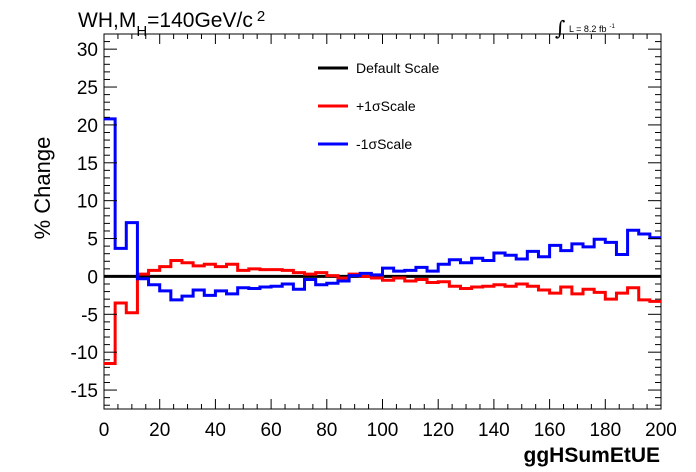 The height and width of the screenshot is (472, 696). What do you see at coordinates (550, 430) in the screenshot?
I see `x-tick-label: 160` at bounding box center [550, 430].